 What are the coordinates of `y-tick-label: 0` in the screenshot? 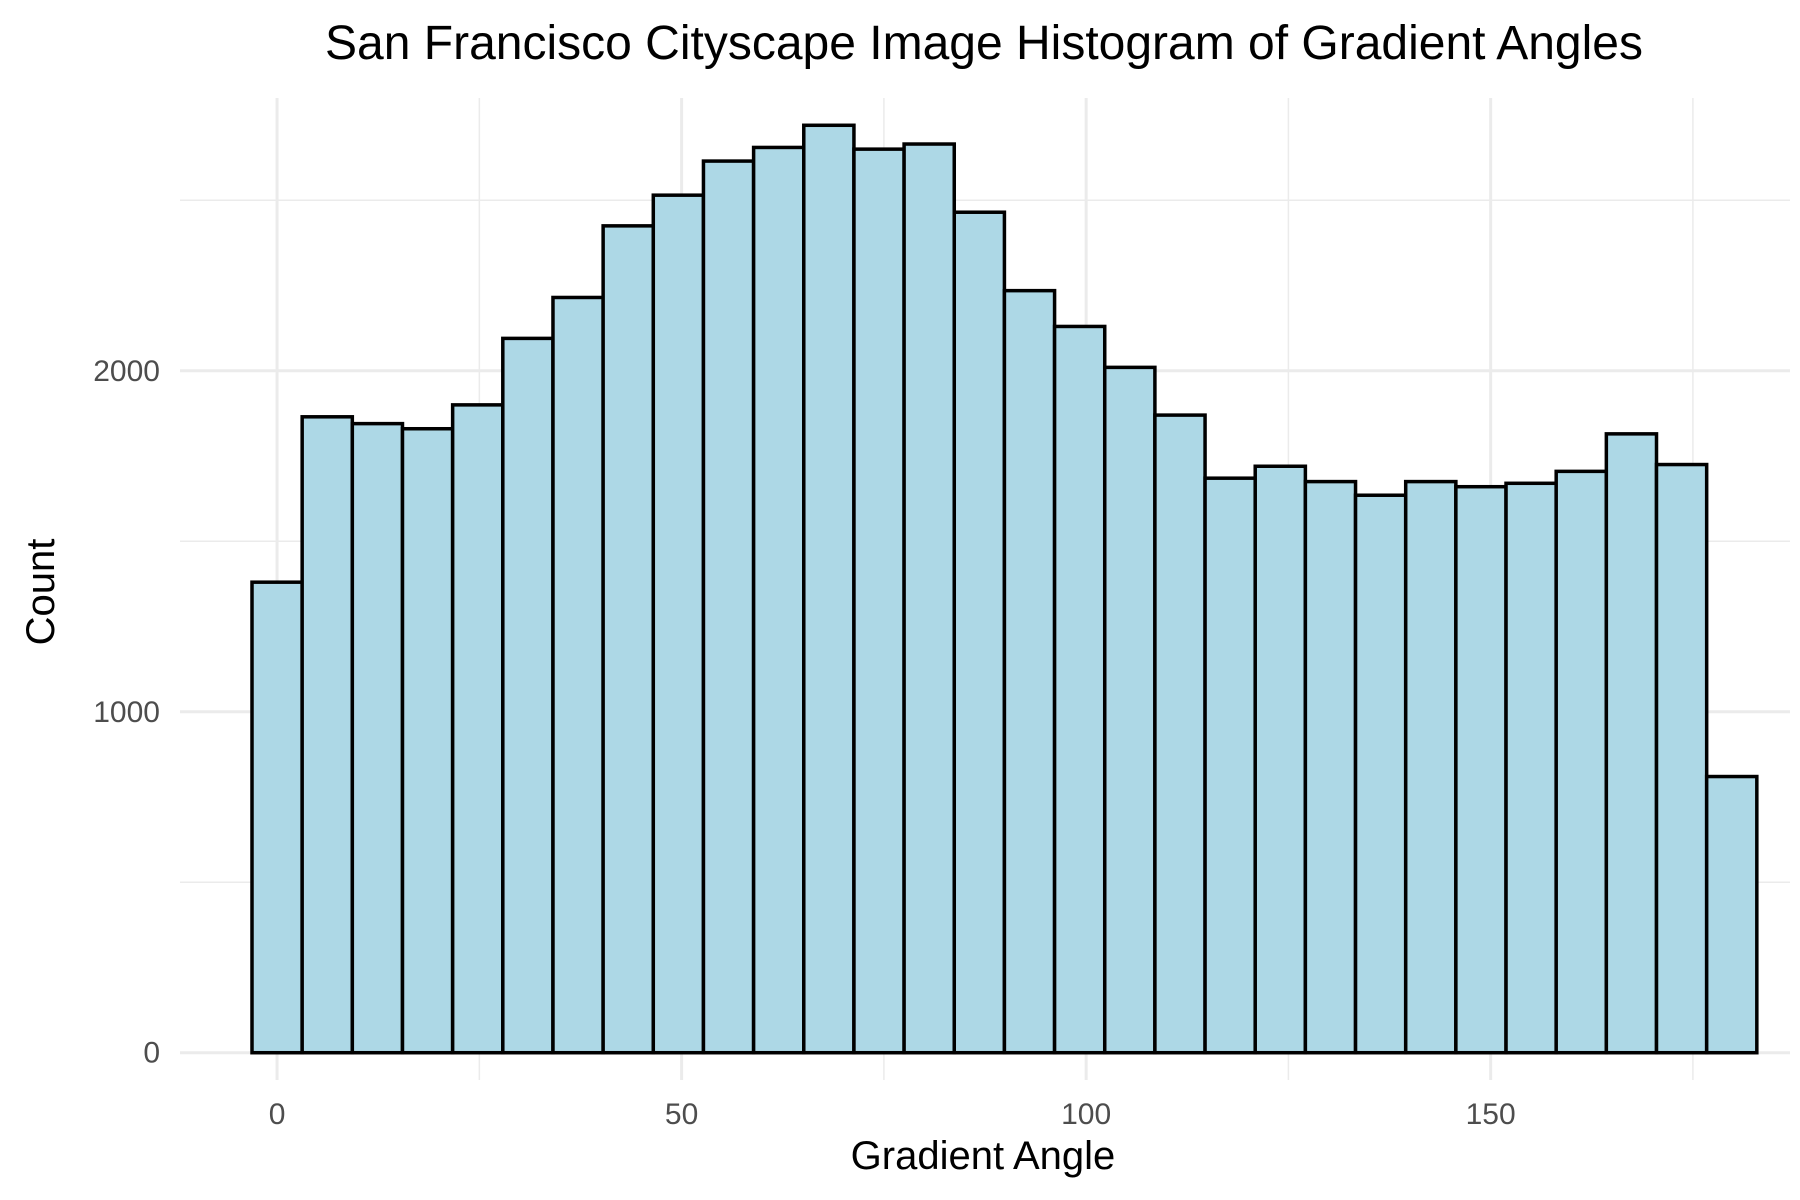 It's located at (151, 1053).